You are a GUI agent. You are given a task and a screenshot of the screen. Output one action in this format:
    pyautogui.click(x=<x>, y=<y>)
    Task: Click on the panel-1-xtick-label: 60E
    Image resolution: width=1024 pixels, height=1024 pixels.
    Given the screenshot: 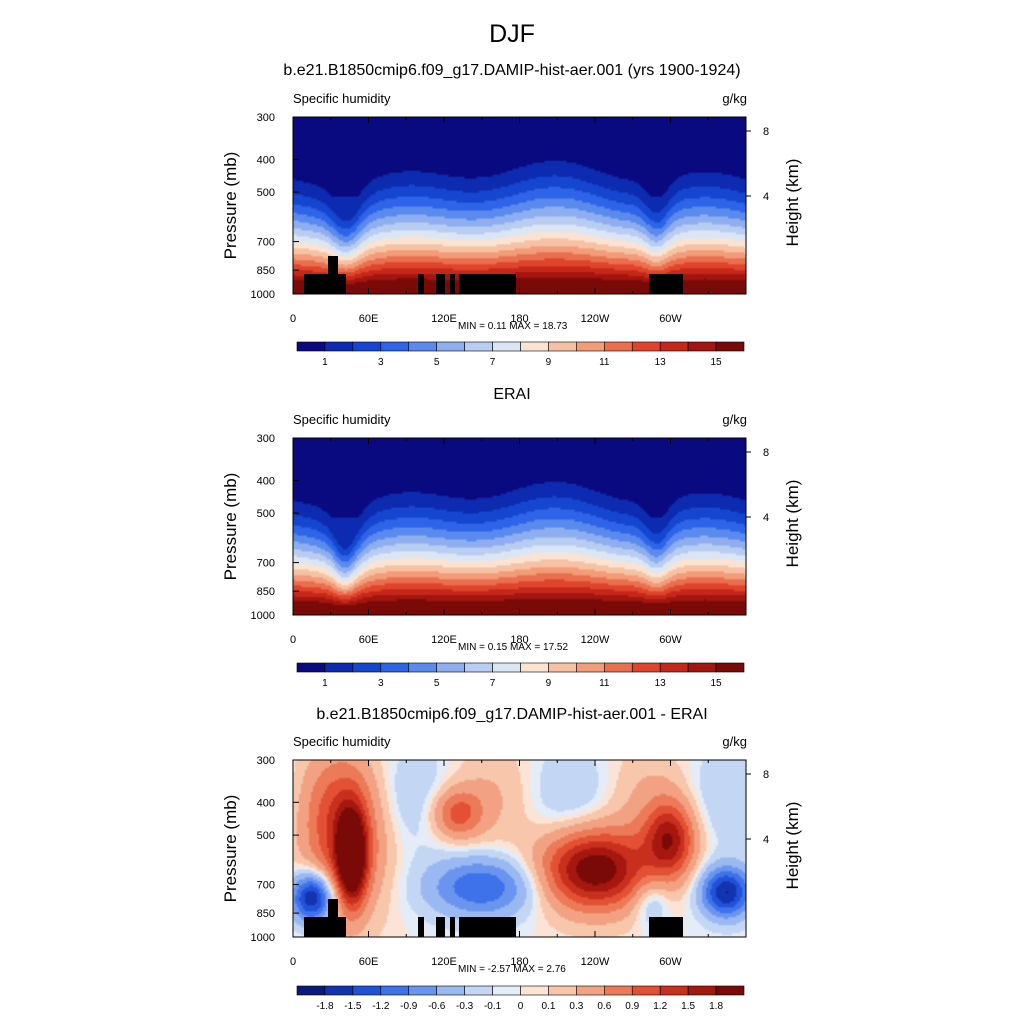 What is the action you would take?
    pyautogui.click(x=369, y=319)
    